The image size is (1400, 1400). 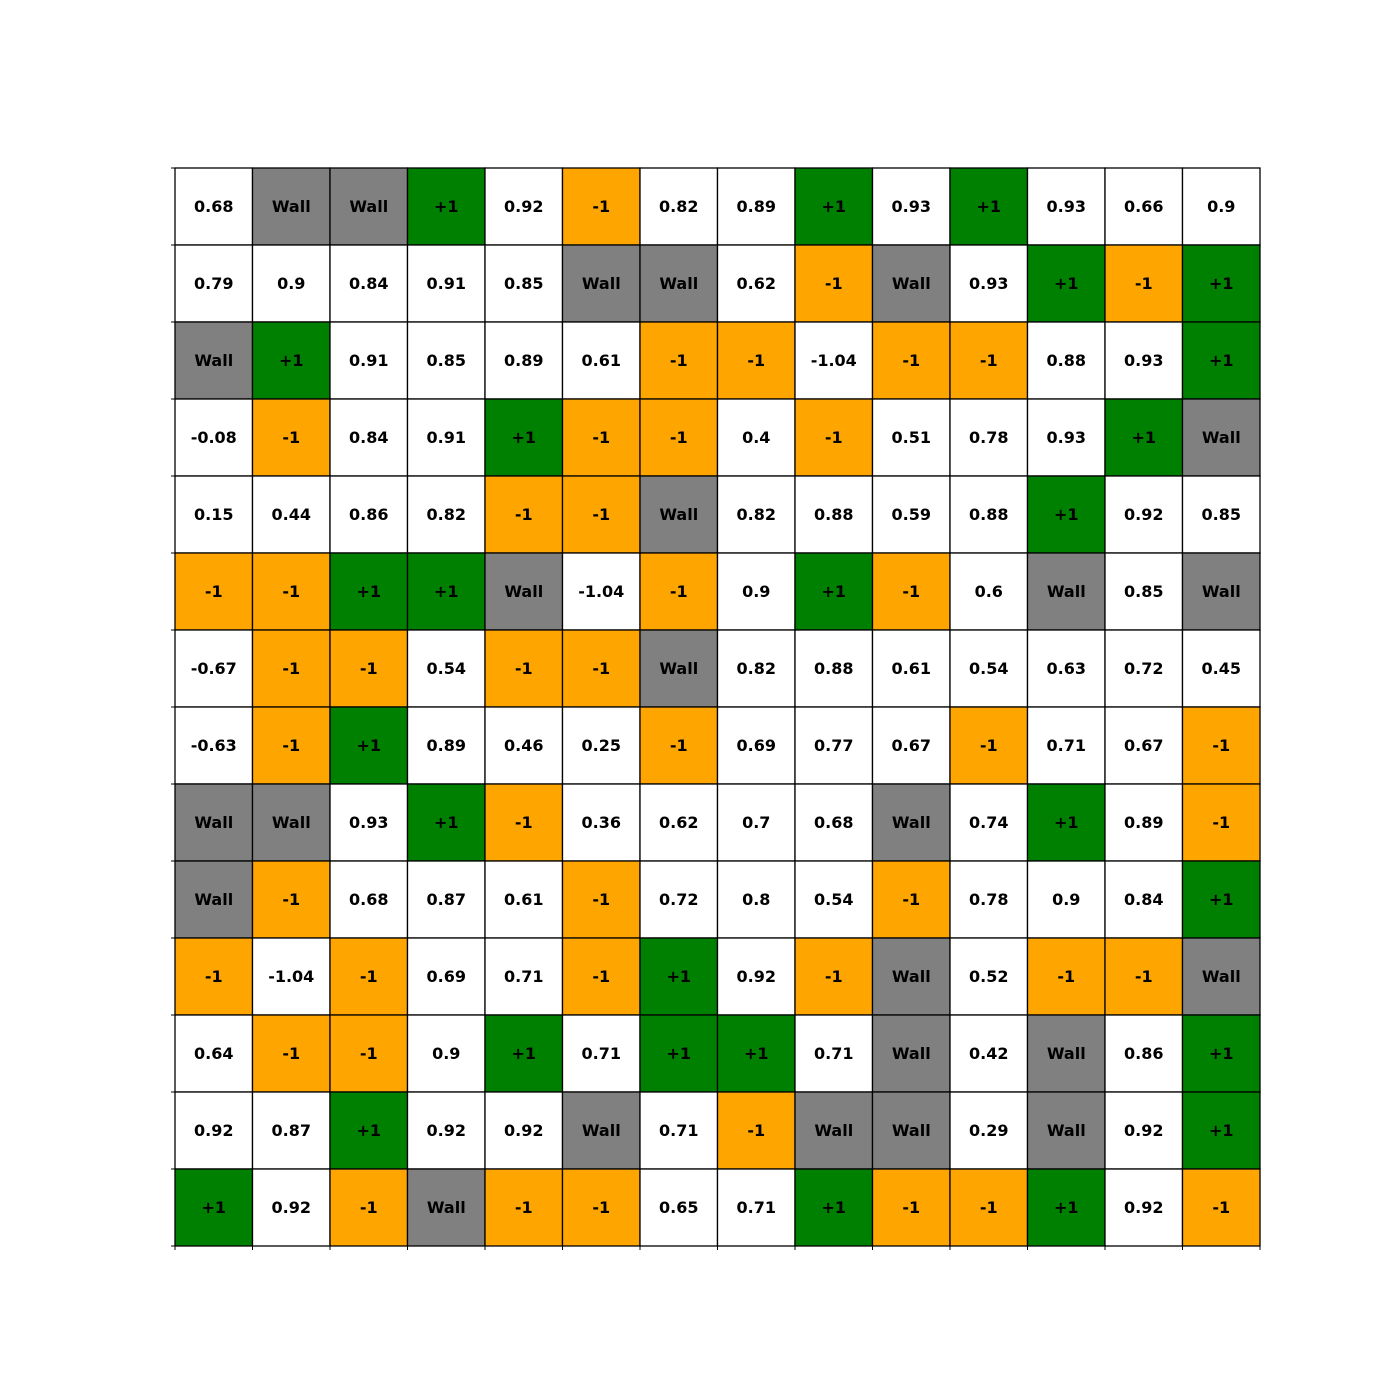 I want to click on grid-cell-value: 0.63, so click(x=1066, y=668).